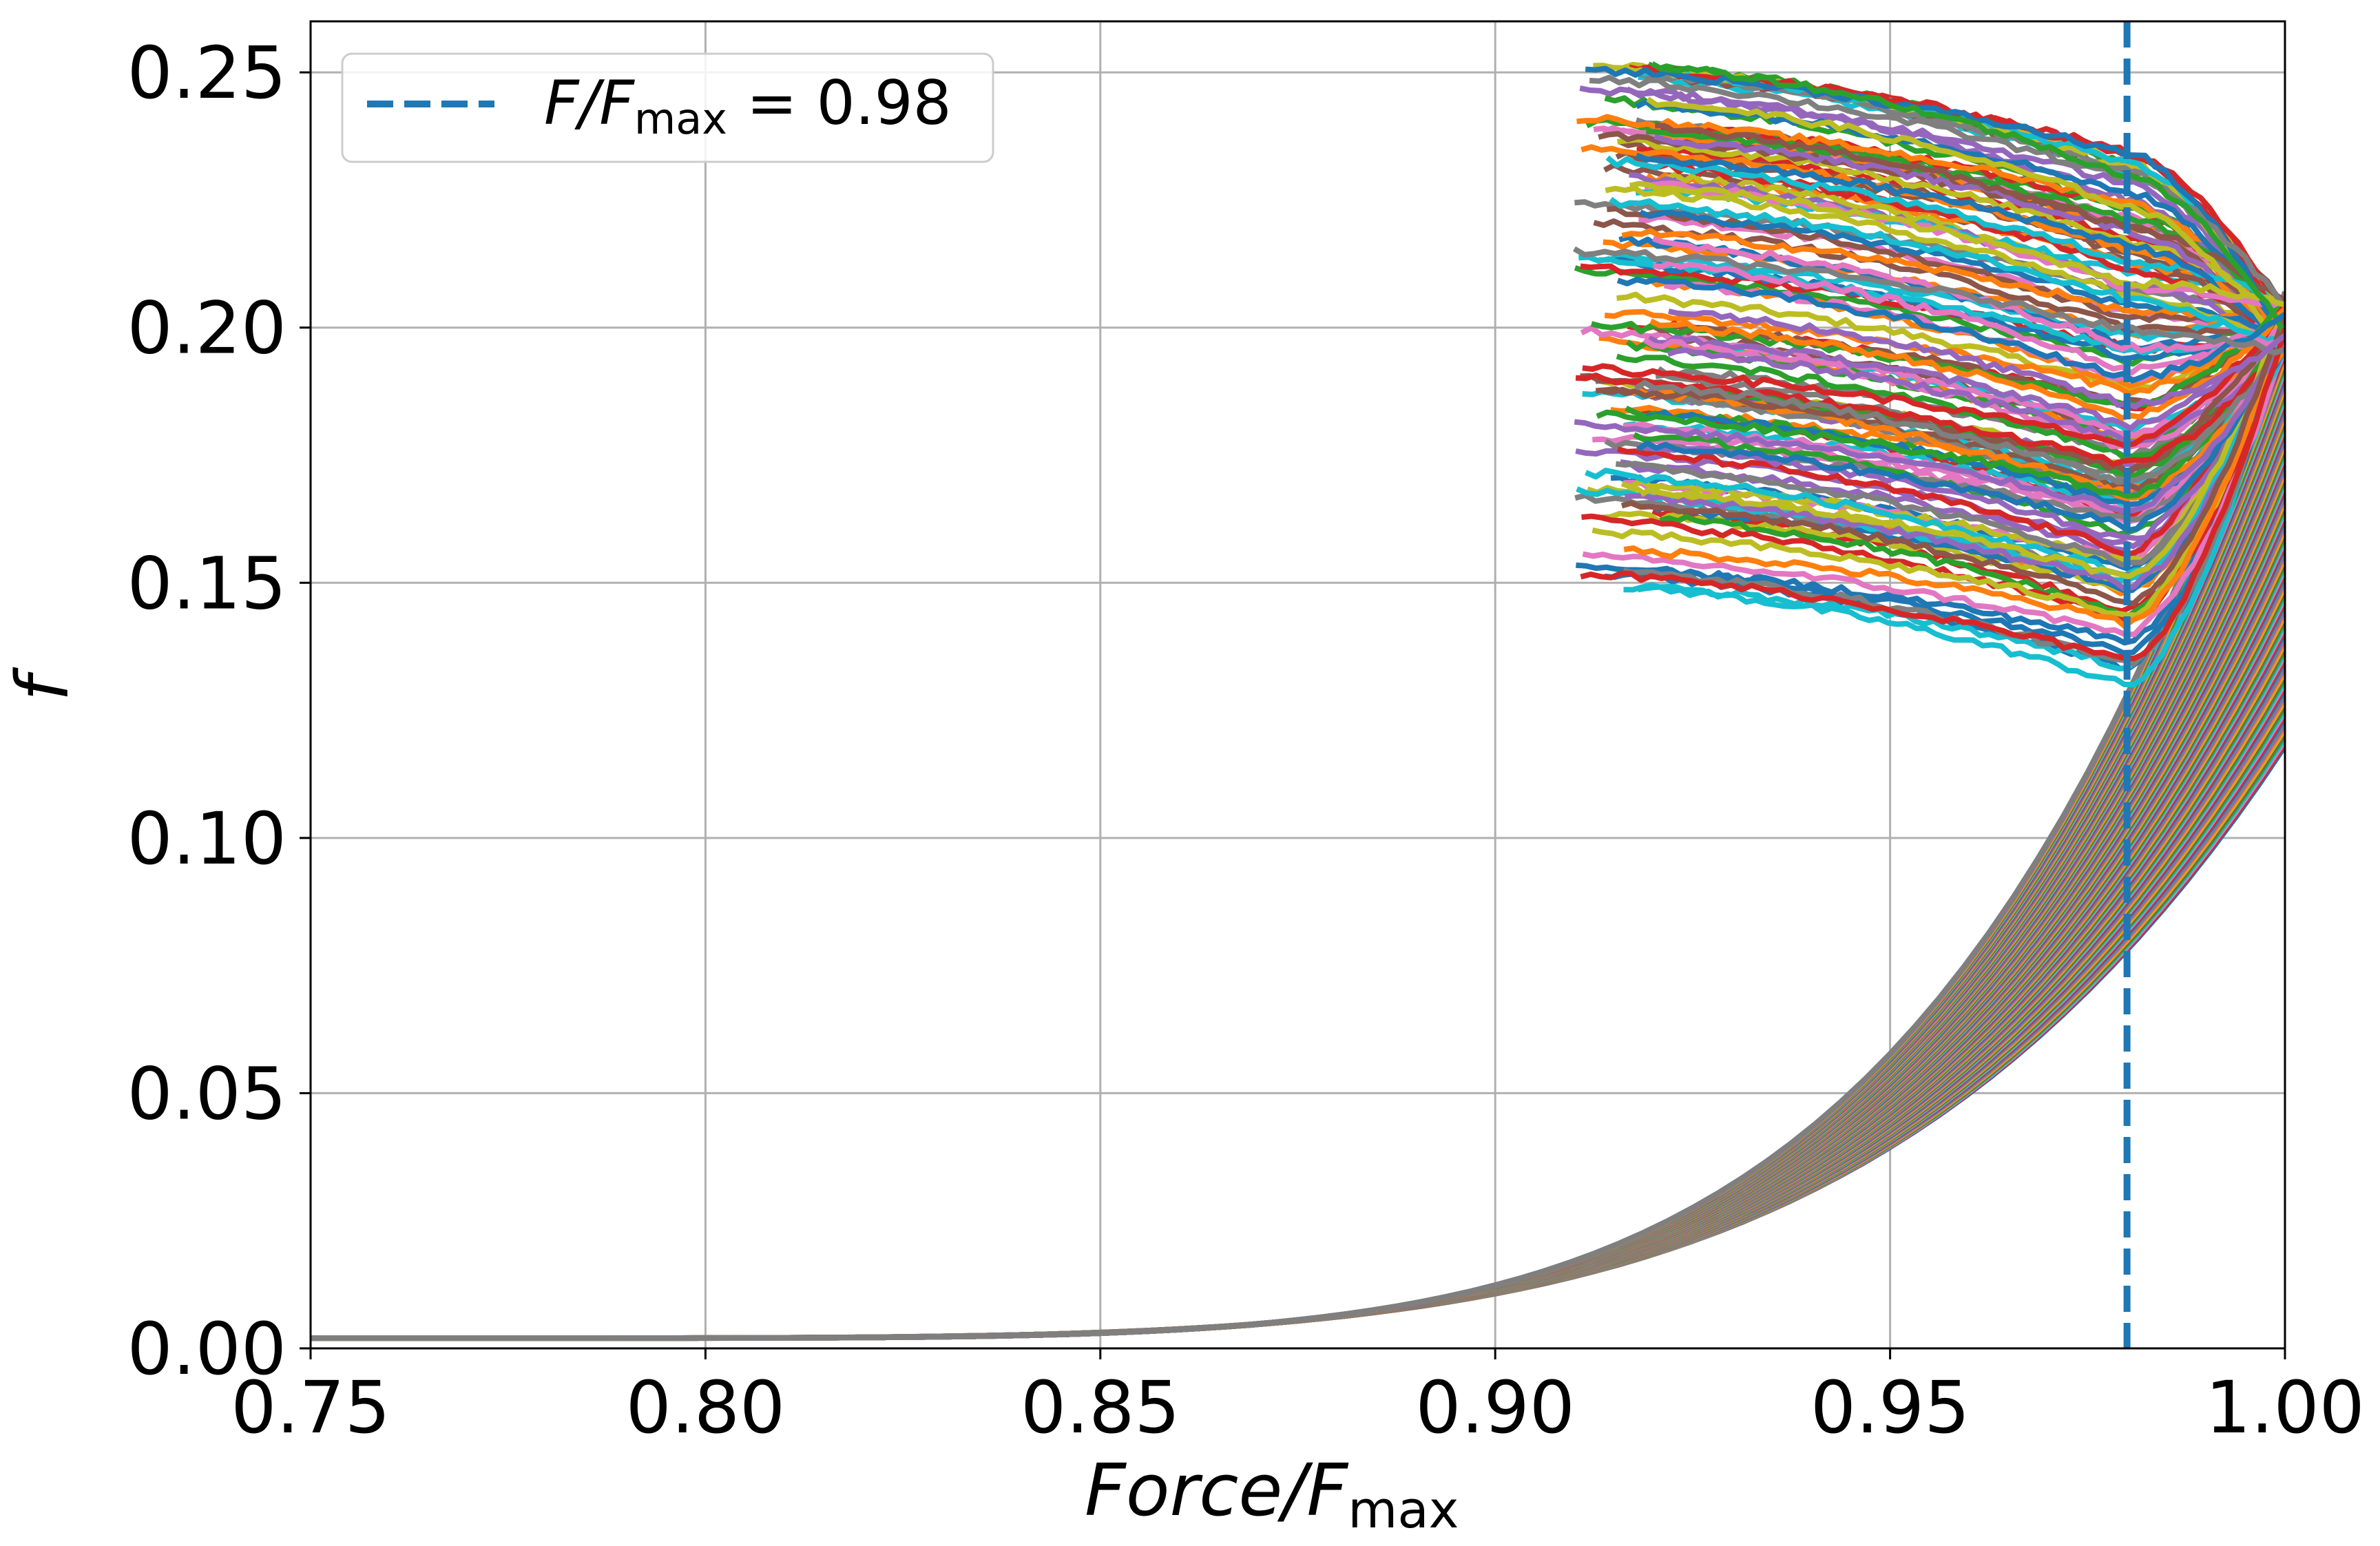 This screenshot has height=1546, width=2380. I want to click on legend-label-subscript: max, so click(680, 119).